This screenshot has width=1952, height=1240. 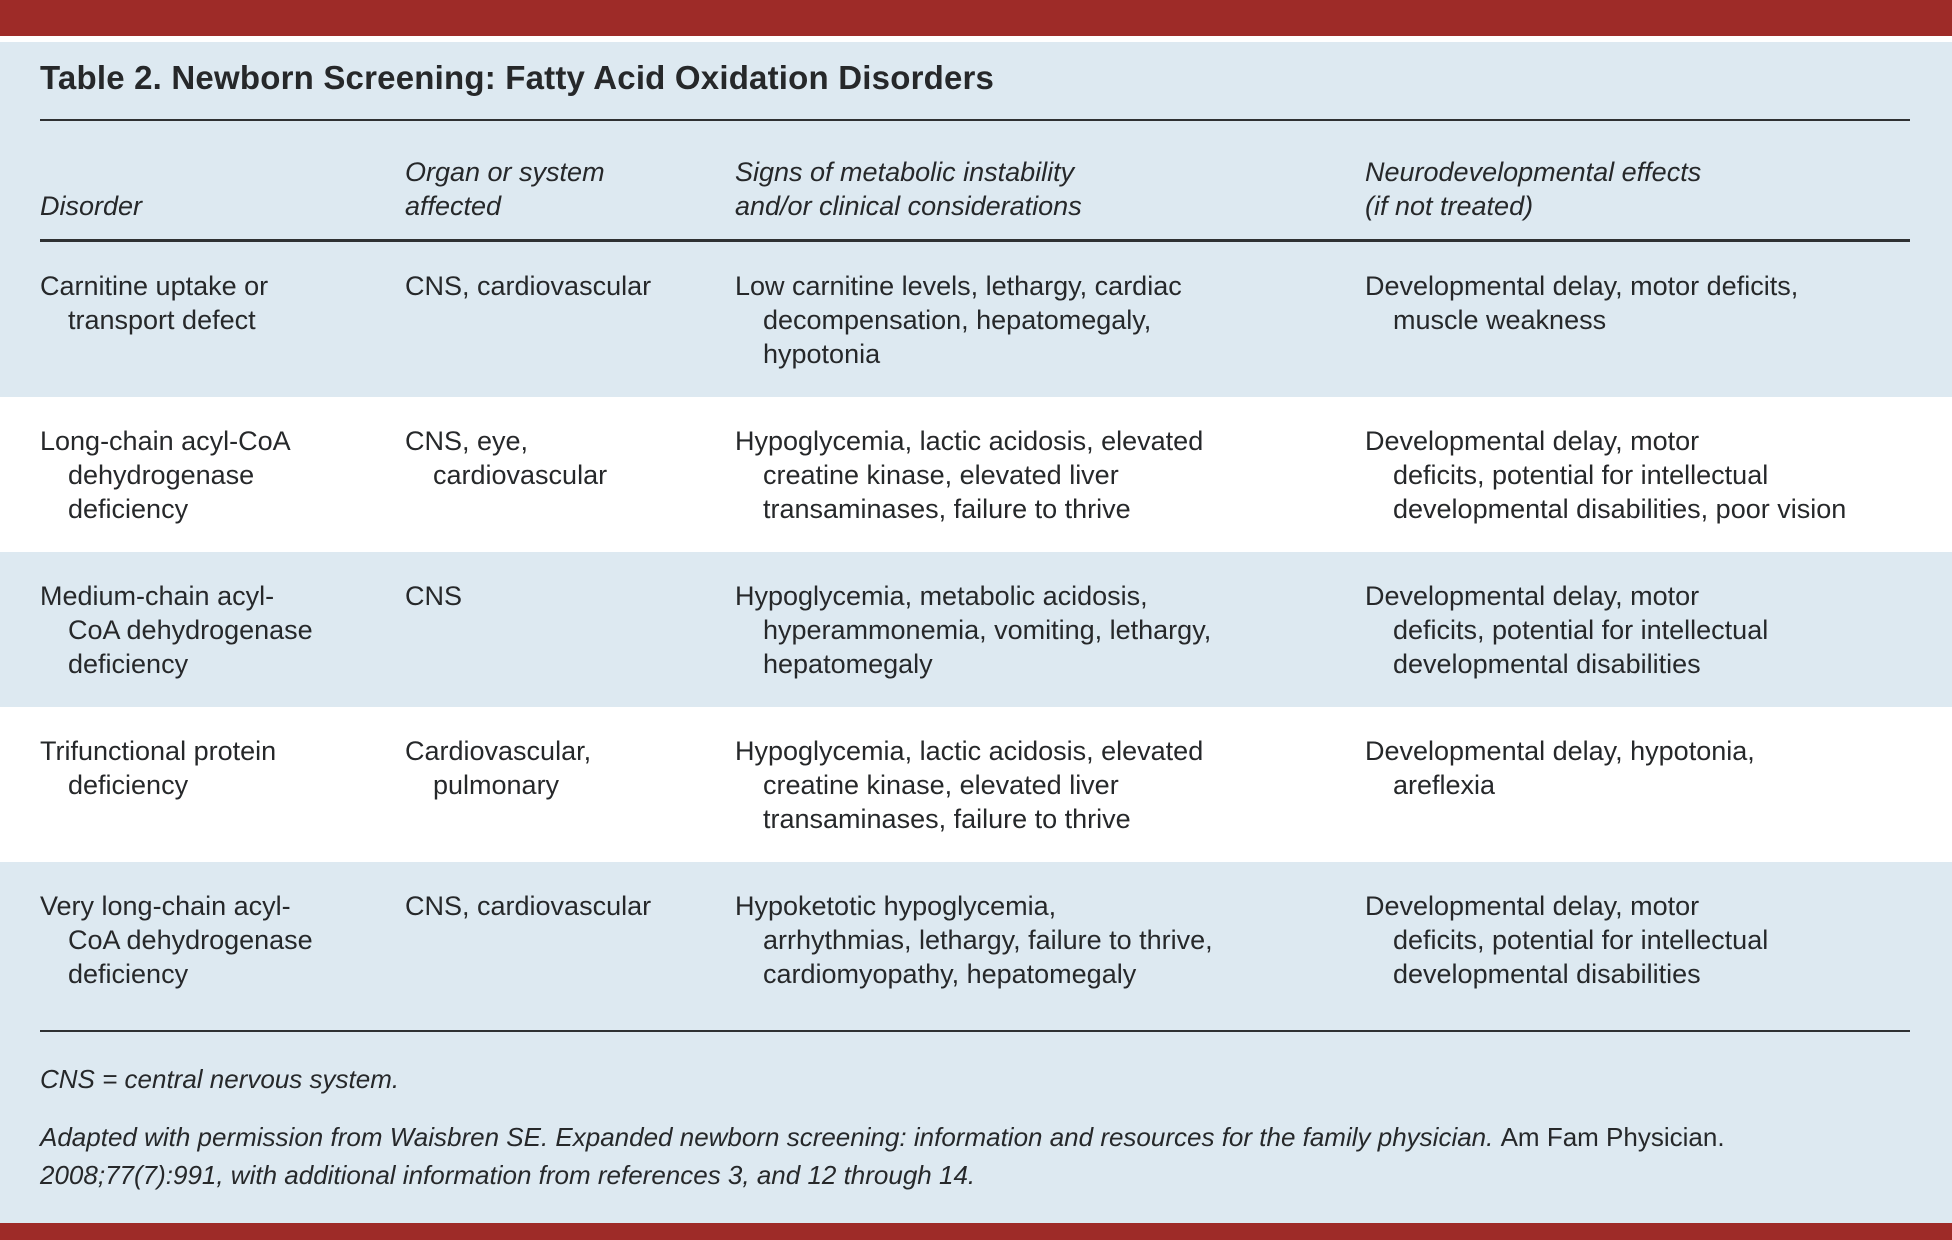 What do you see at coordinates (434, 596) in the screenshot?
I see `cell-organ: CNS` at bounding box center [434, 596].